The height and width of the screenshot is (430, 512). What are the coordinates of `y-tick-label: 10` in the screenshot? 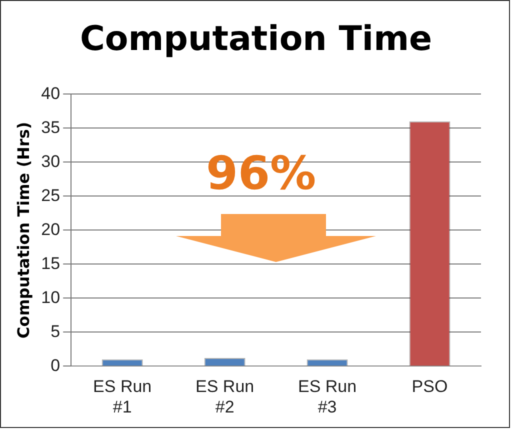 It's located at (50, 297).